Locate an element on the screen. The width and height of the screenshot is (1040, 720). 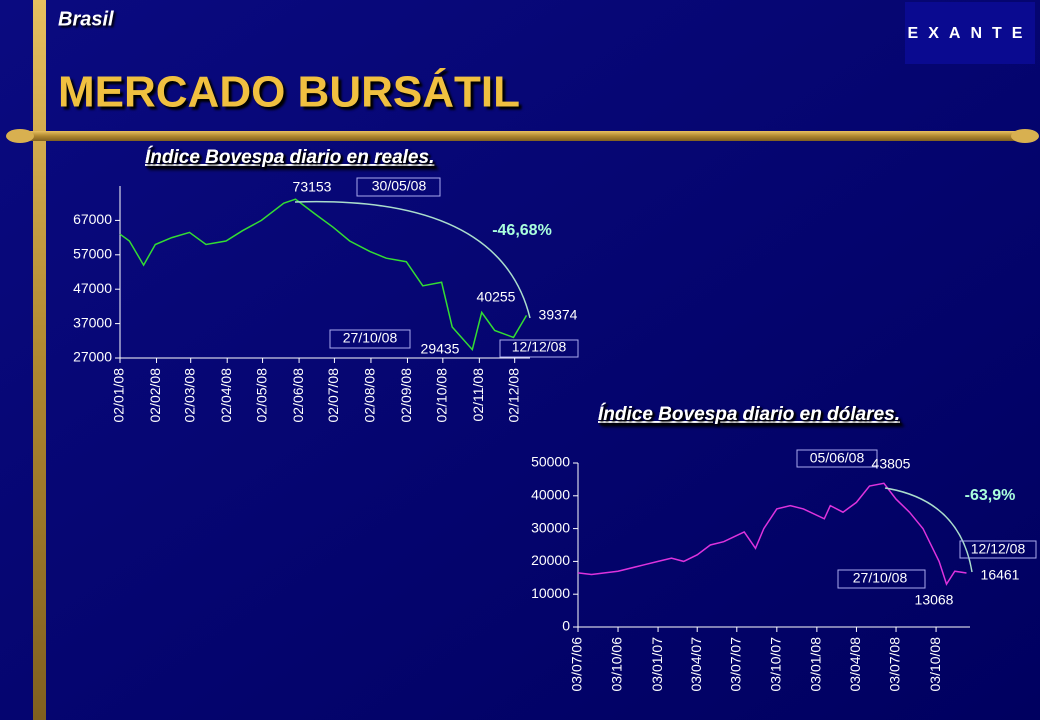
annotation: -63,9% is located at coordinates (990, 495).